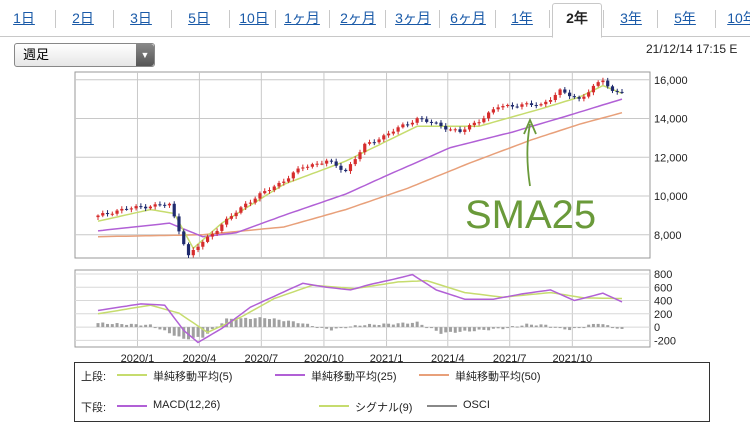  What do you see at coordinates (193, 377) in the screenshot?
I see `legend-upper-item-0: 単純移動平均(5)` at bounding box center [193, 377].